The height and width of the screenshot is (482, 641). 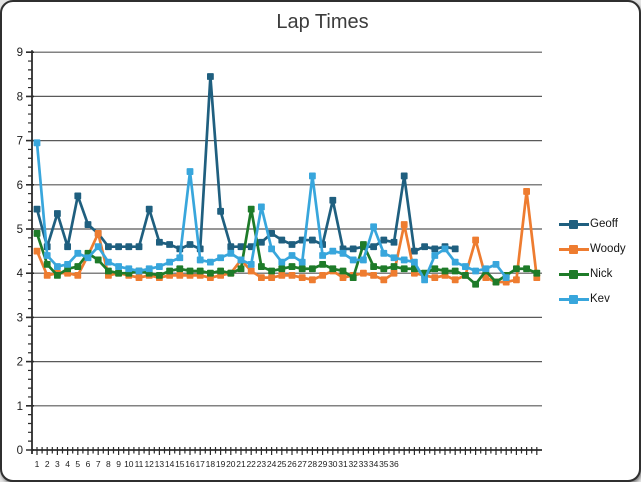 I want to click on legend-marker-nick, so click(x=574, y=274).